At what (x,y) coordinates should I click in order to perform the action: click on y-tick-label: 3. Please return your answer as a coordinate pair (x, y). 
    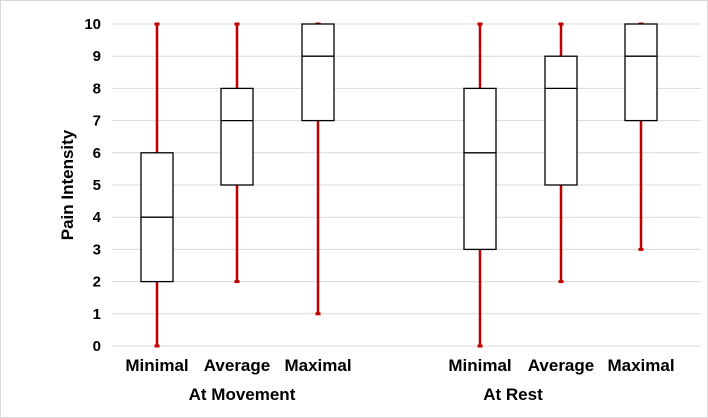
    Looking at the image, I should click on (97, 249).